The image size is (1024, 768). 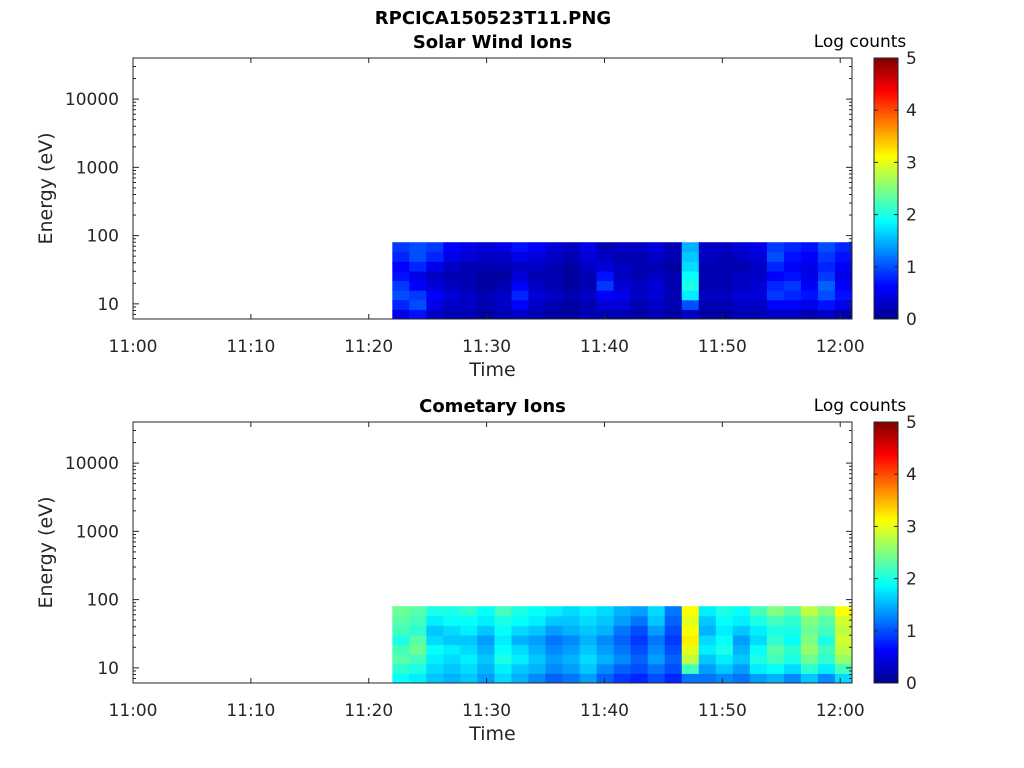 I want to click on colorbar-tick-label: 1, so click(x=911, y=632).